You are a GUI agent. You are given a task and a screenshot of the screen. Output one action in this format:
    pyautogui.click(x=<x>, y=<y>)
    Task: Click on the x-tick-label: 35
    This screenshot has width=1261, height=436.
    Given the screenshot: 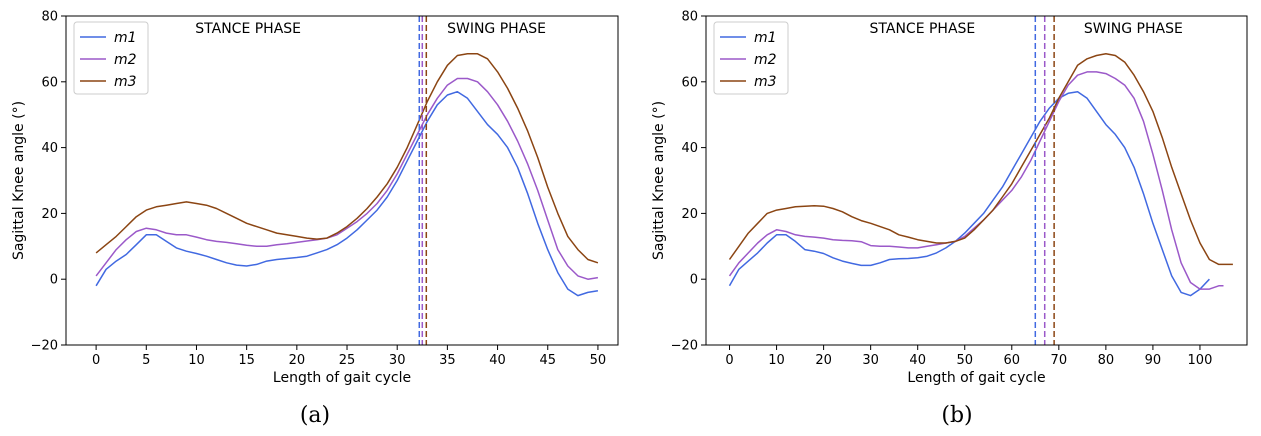 What is the action you would take?
    pyautogui.click(x=447, y=360)
    